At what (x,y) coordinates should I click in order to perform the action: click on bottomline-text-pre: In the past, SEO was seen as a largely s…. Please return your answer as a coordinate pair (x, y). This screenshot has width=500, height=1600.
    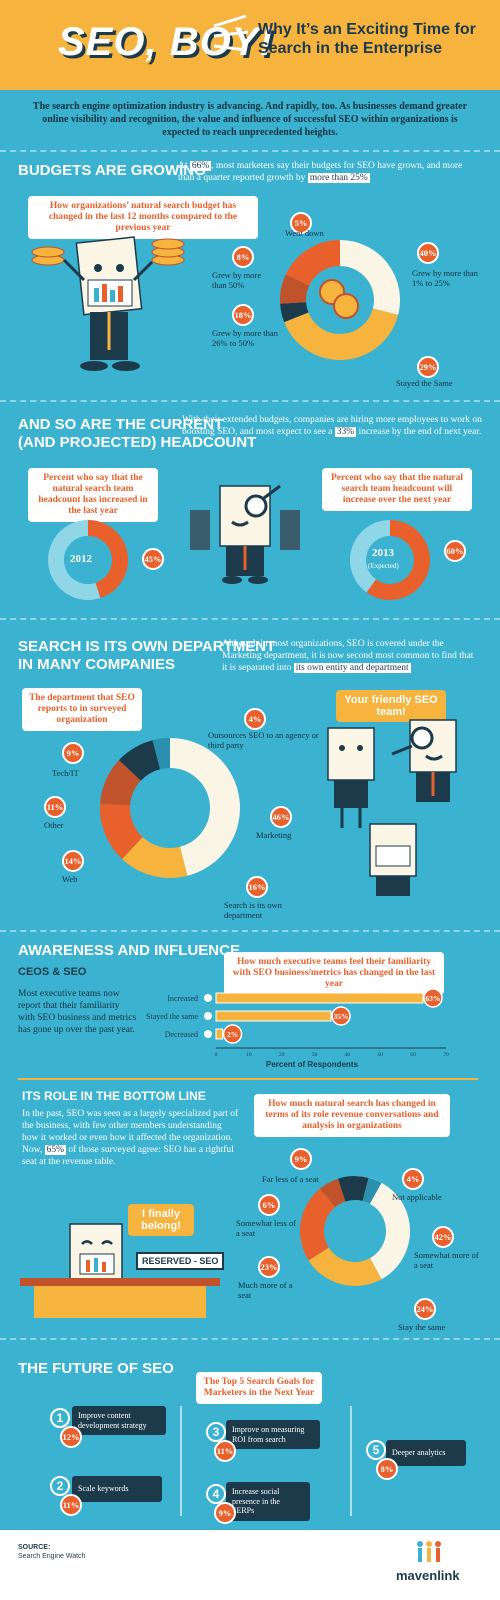
    Looking at the image, I should click on (130, 1132).